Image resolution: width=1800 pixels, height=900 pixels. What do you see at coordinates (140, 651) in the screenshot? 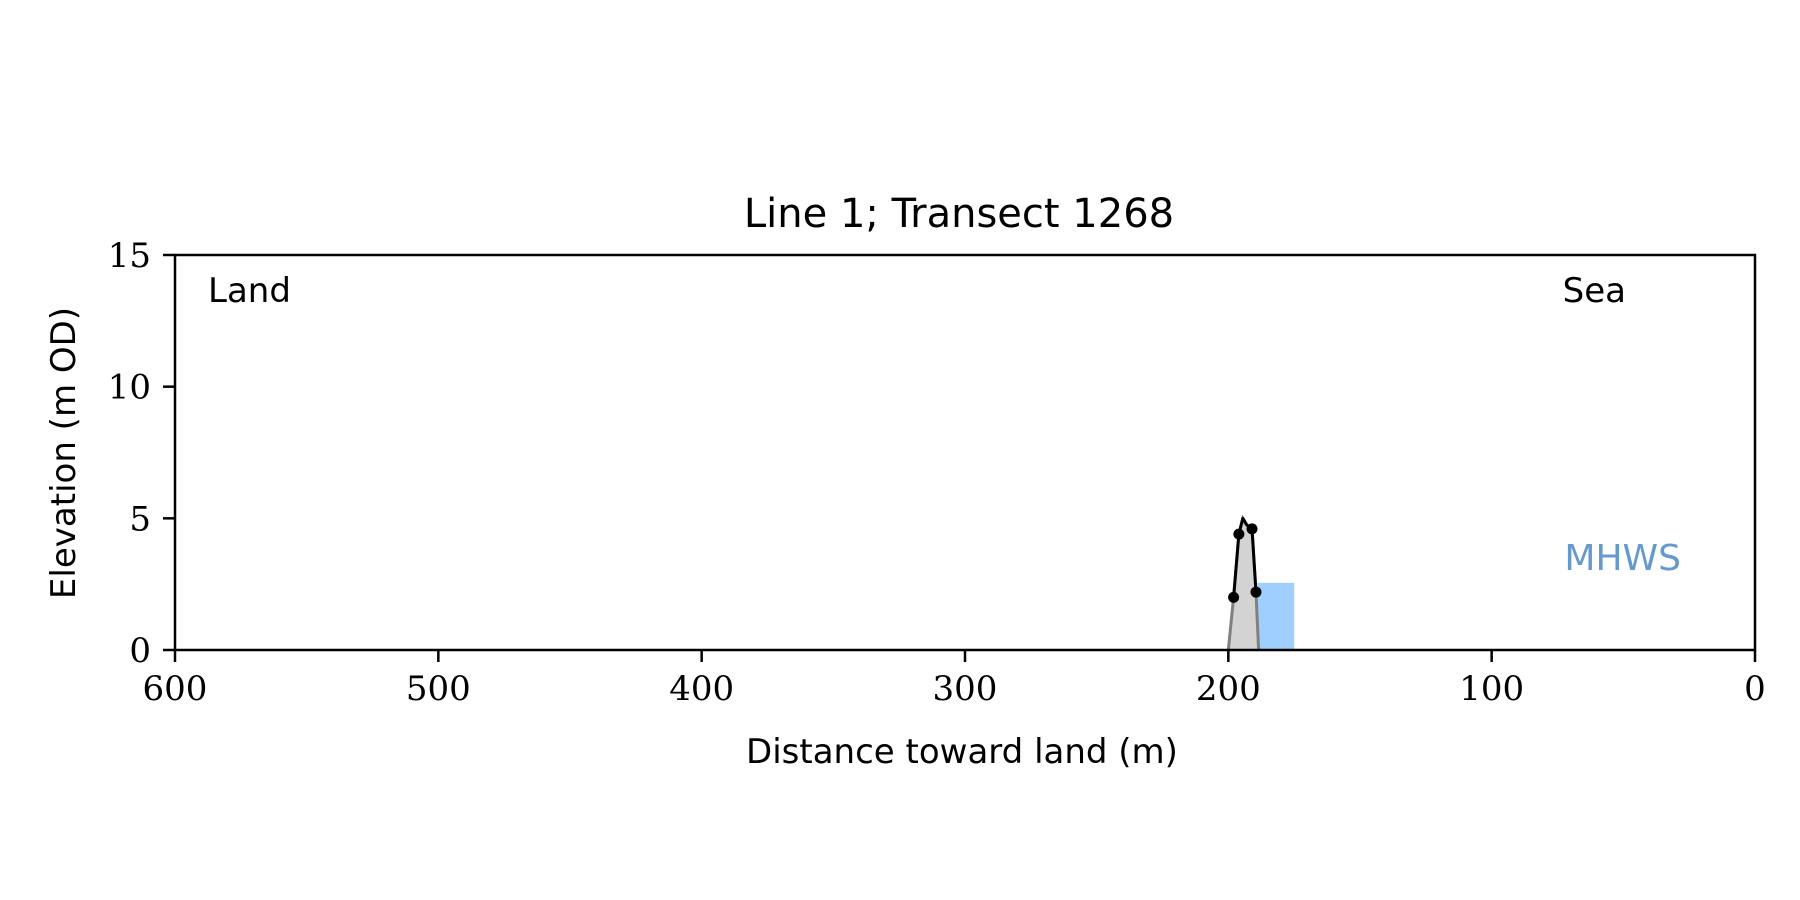
I see `y-tick-label: 0` at bounding box center [140, 651].